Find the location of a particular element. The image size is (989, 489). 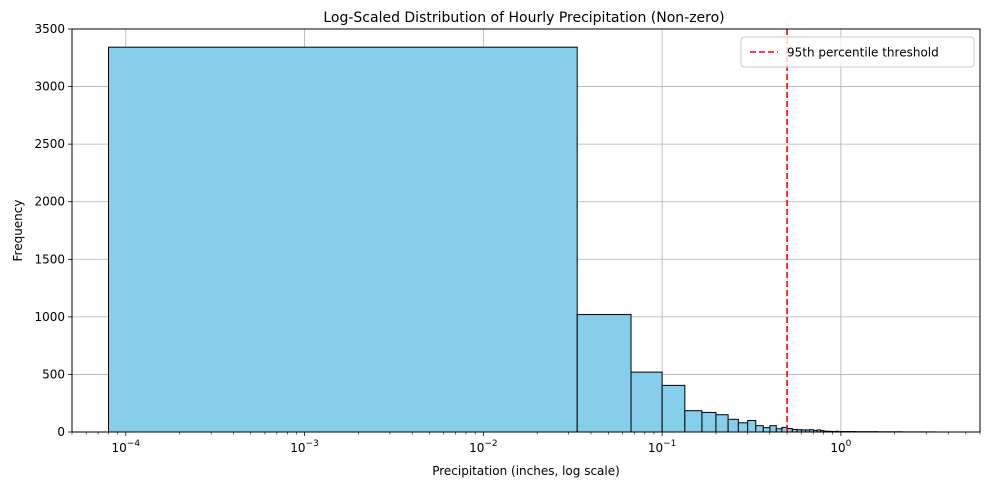

x-tick-label: 10⁻² is located at coordinates (483, 447).